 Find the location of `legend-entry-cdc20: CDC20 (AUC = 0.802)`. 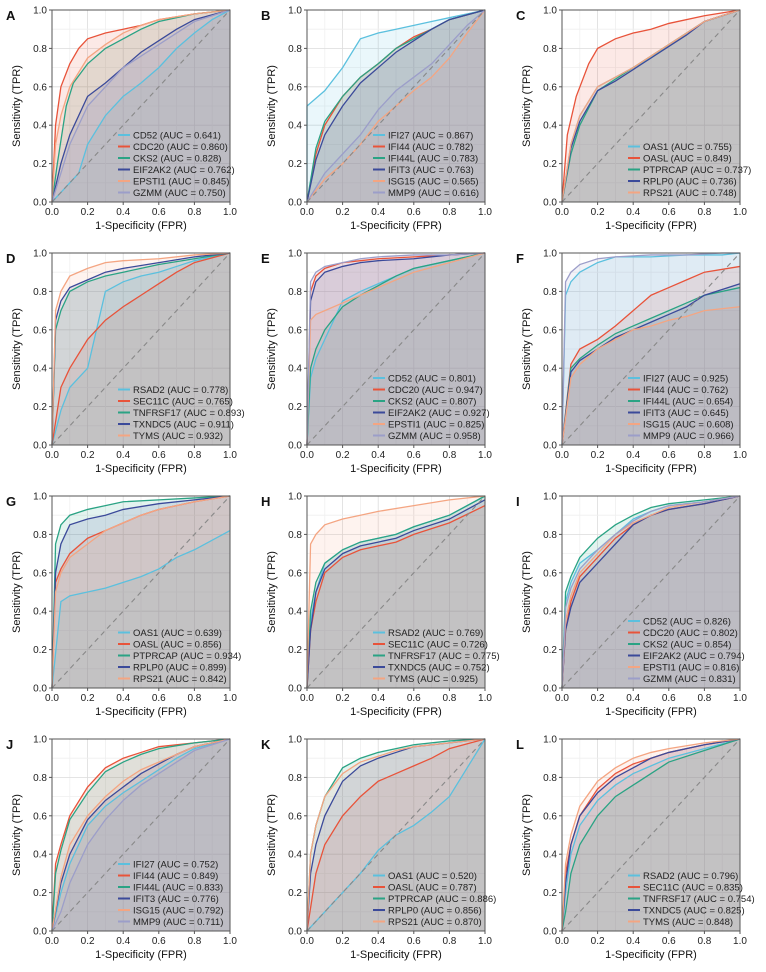

legend-entry-cdc20: CDC20 (AUC = 0.802) is located at coordinates (690, 633).